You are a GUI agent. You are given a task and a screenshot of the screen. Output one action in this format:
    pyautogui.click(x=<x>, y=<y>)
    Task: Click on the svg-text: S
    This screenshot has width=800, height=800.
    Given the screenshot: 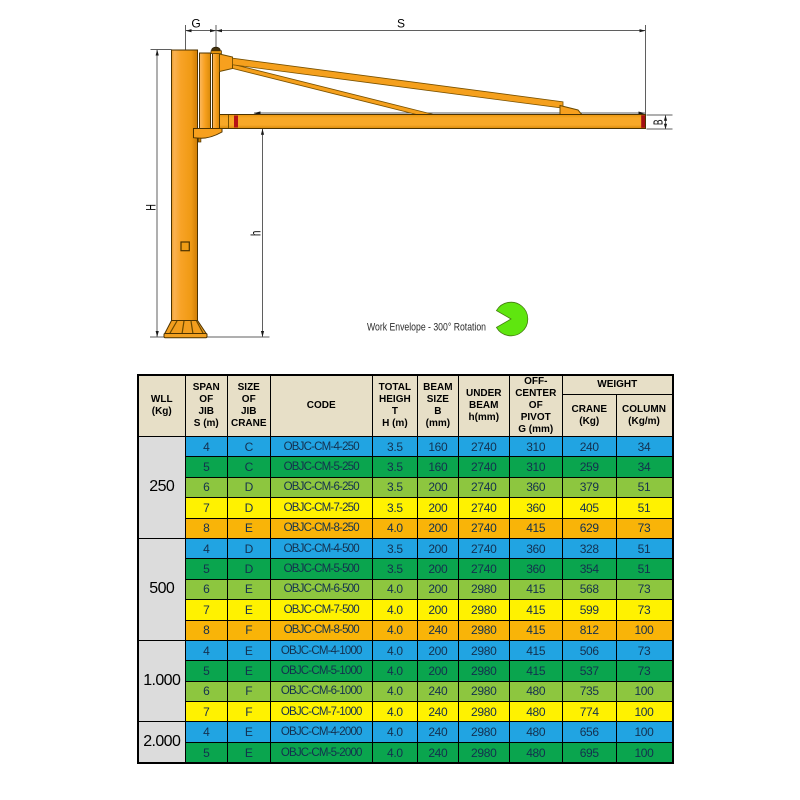 What is the action you would take?
    pyautogui.click(x=401, y=24)
    